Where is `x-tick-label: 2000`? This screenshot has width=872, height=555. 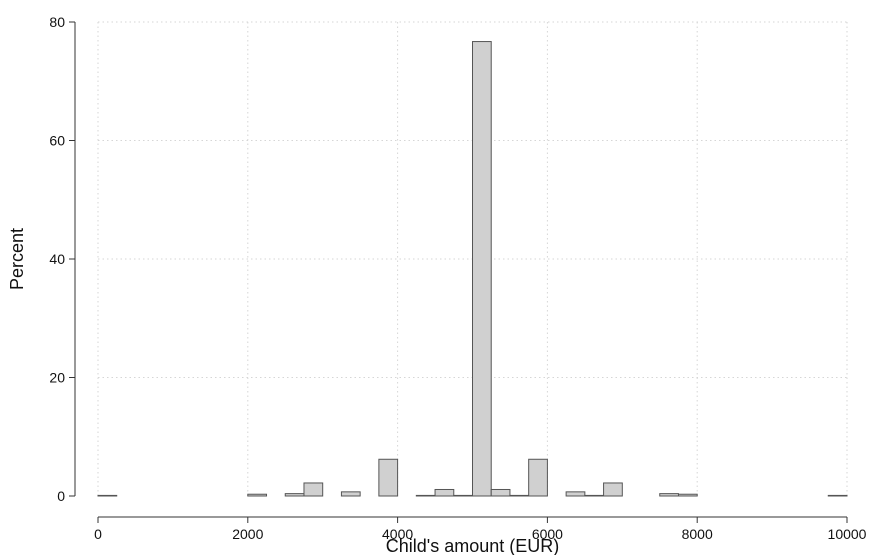 x-tick-label: 2000 is located at coordinates (247, 534).